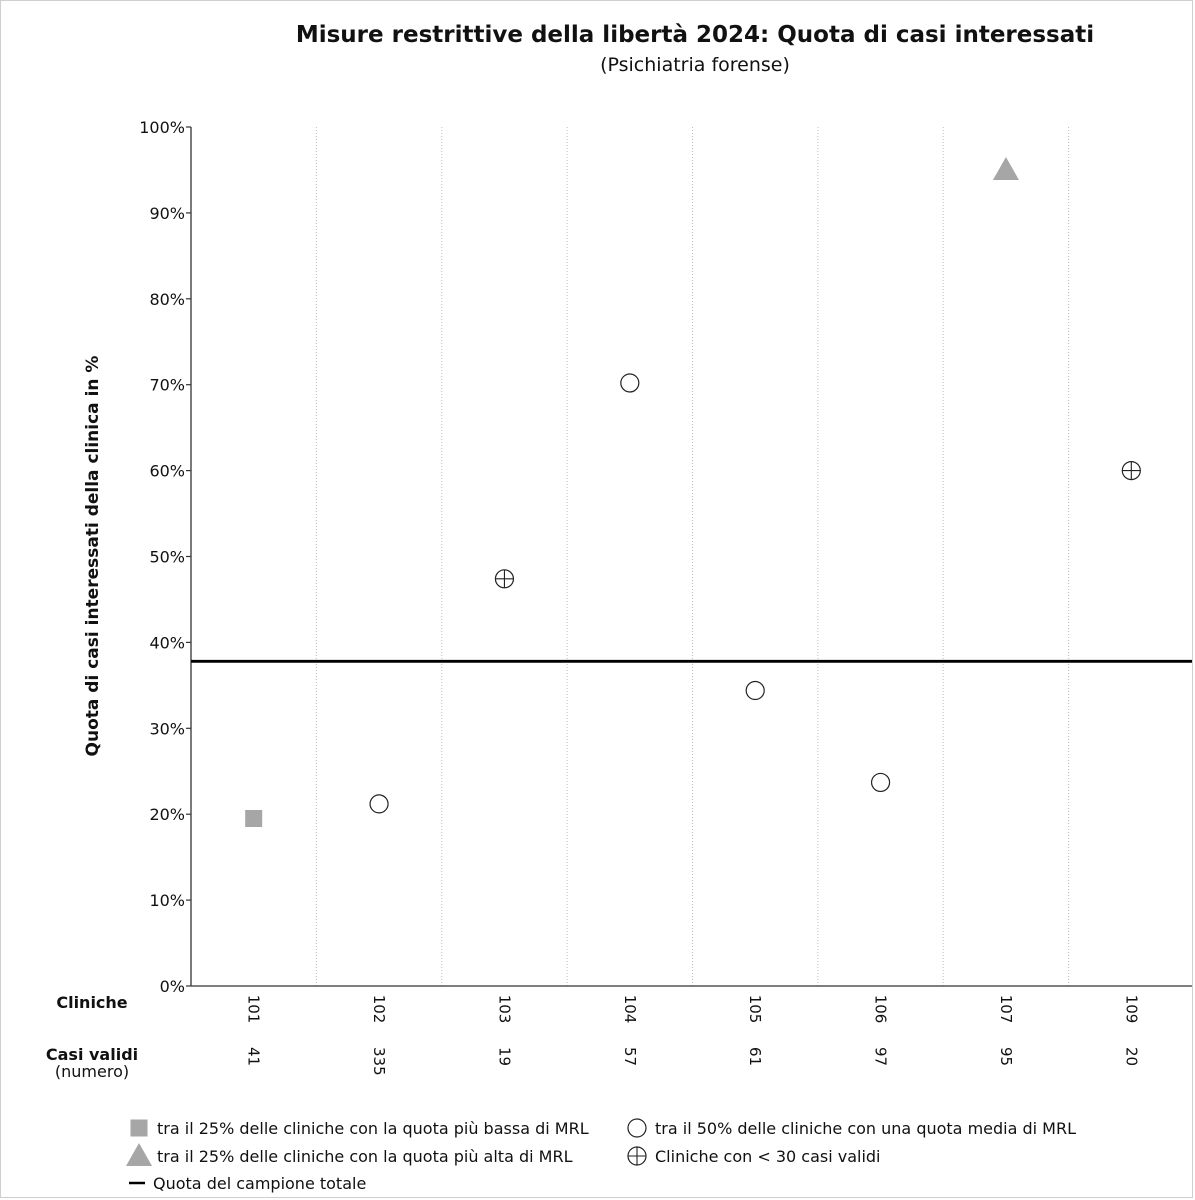  I want to click on legend-symbol-high, so click(139, 1154).